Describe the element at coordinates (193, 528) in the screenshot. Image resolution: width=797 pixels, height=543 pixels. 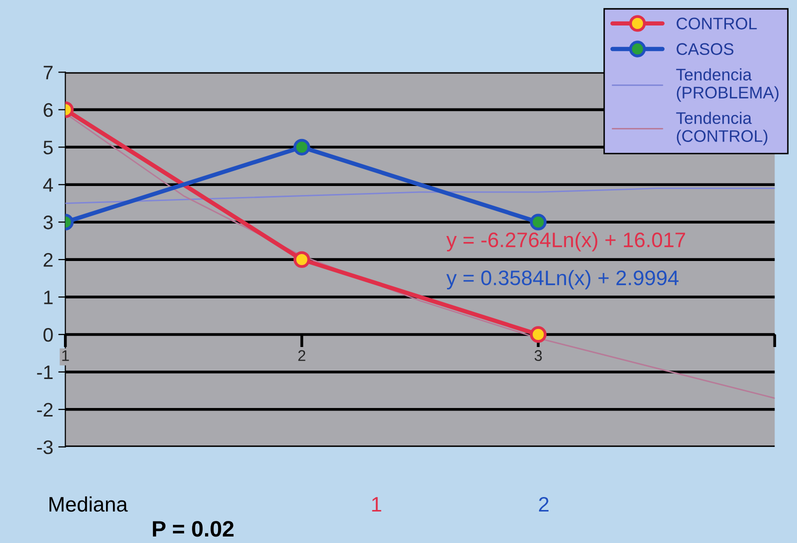
I see `text: P = 0.02` at that location.